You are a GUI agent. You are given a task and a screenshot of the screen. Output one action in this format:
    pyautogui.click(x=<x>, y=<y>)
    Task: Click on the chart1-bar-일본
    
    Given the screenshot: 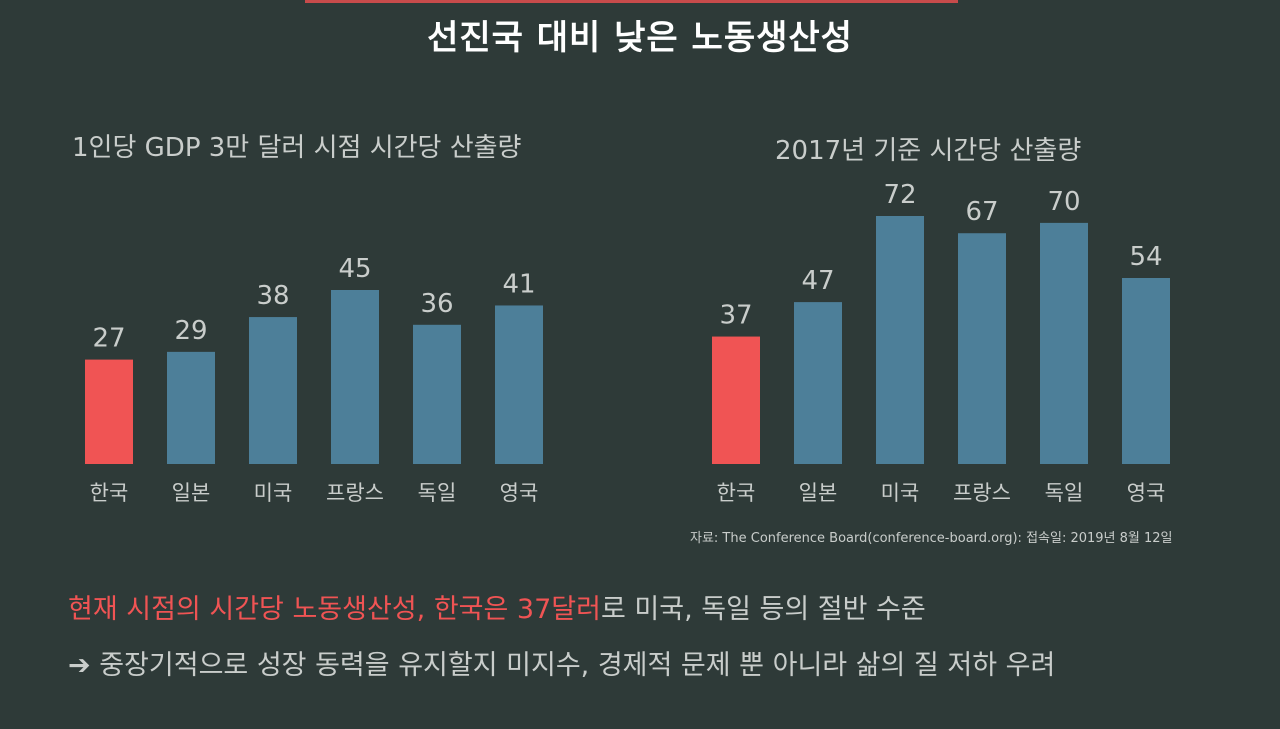 What is the action you would take?
    pyautogui.click(x=191, y=407)
    